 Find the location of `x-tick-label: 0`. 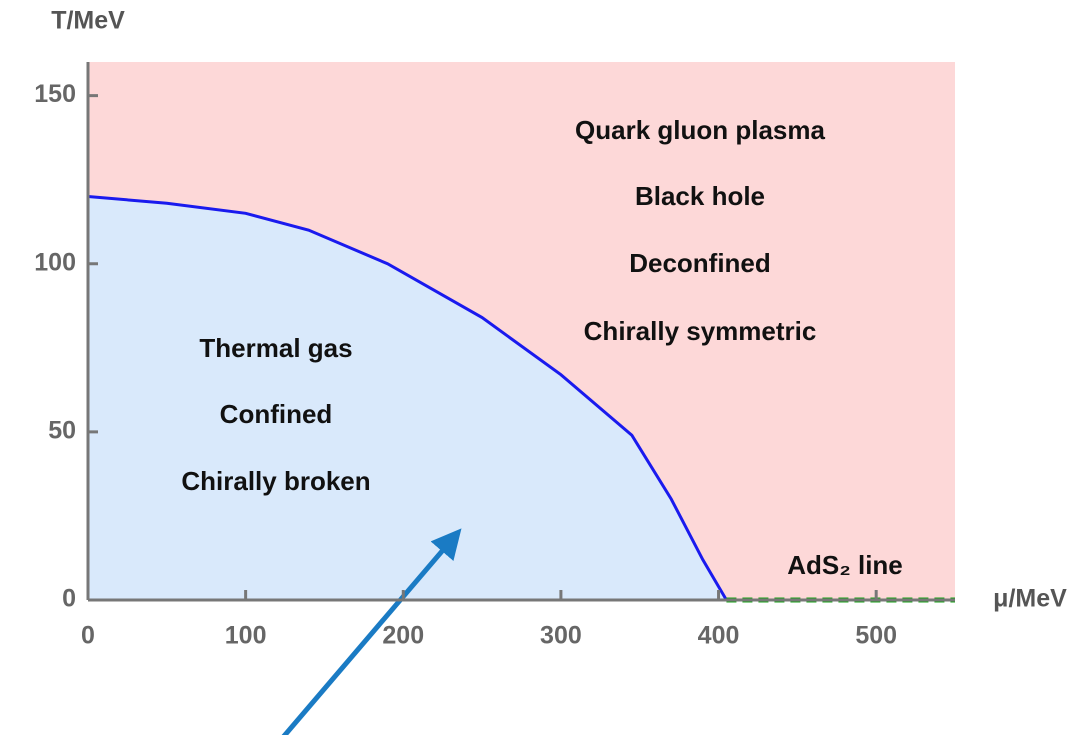

x-tick-label: 0 is located at coordinates (88, 636).